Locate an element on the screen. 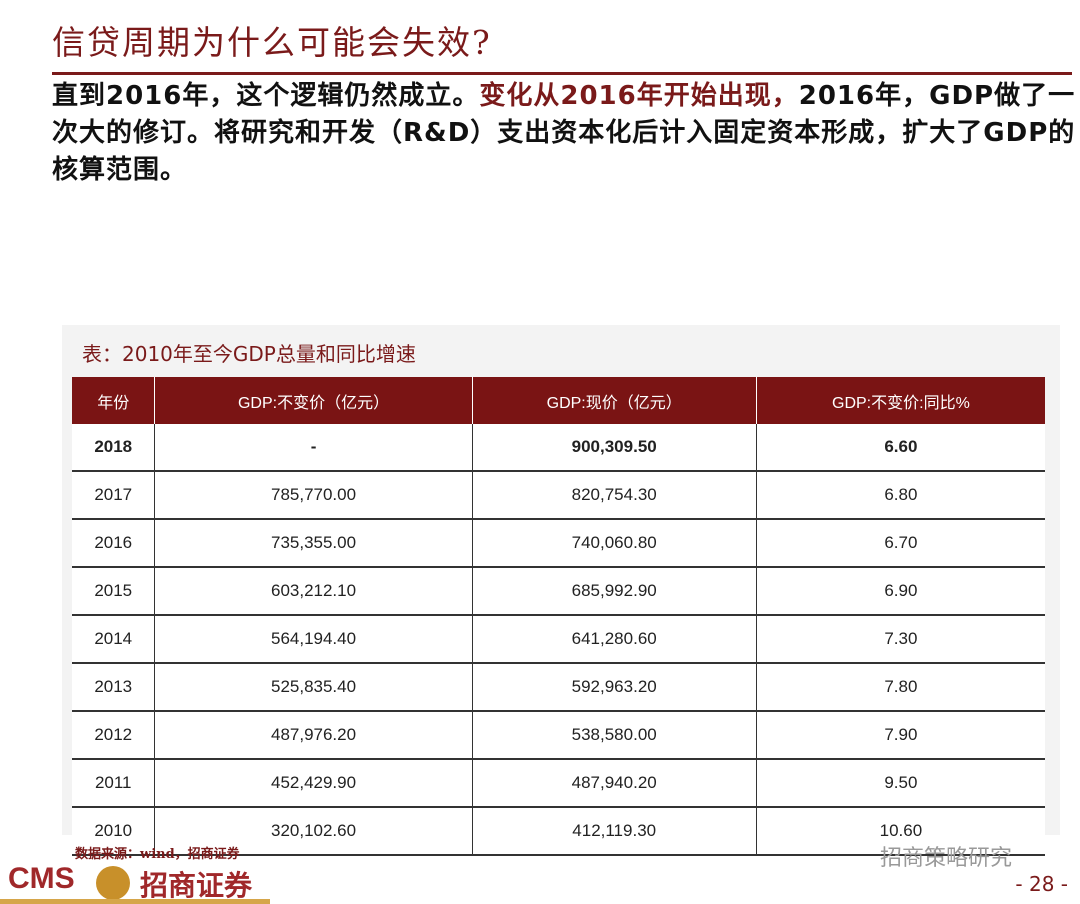 The width and height of the screenshot is (1080, 904). table-cell: 7.90 is located at coordinates (900, 735).